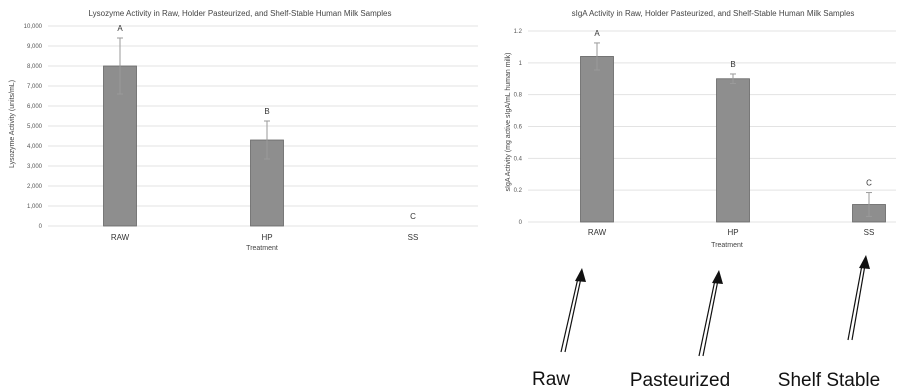 The height and width of the screenshot is (391, 899). Describe the element at coordinates (413, 216) in the screenshot. I see `lysozyme-significance-ss: C` at that location.